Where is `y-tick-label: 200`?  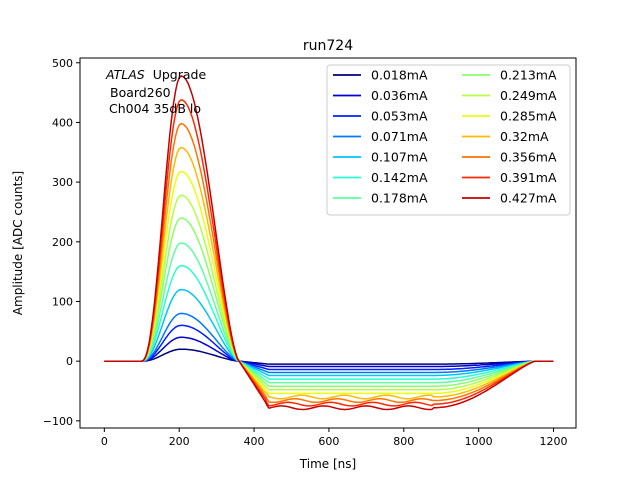
y-tick-label: 200 is located at coordinates (62, 242).